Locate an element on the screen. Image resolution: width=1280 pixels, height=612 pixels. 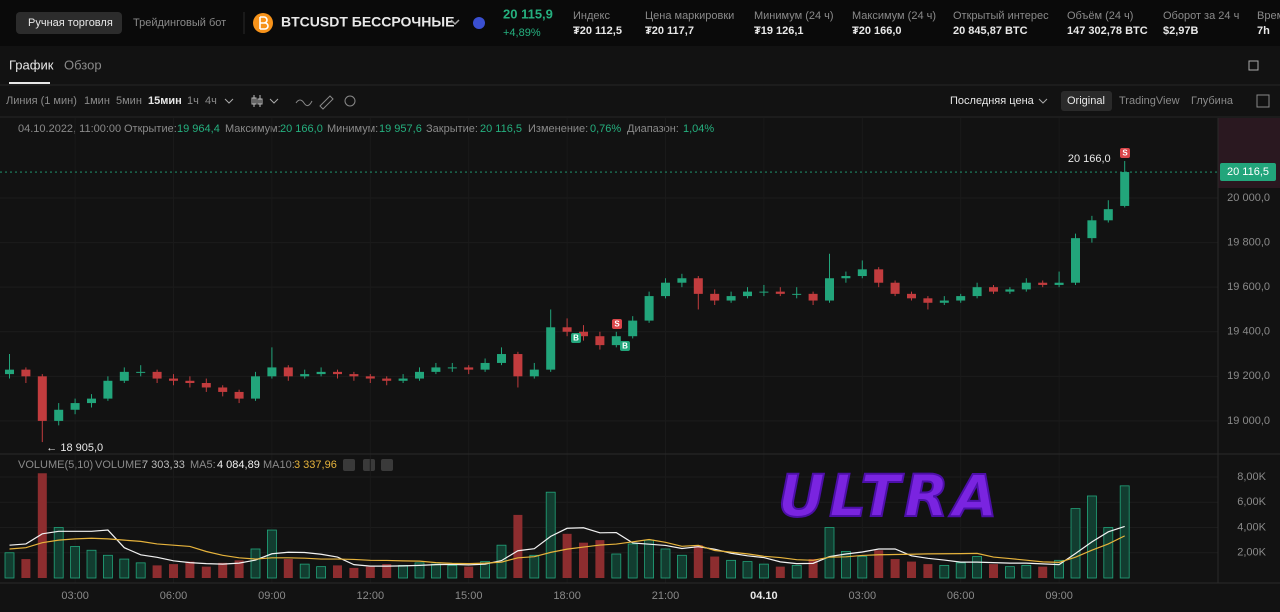
info-icon is located at coordinates (479, 23).